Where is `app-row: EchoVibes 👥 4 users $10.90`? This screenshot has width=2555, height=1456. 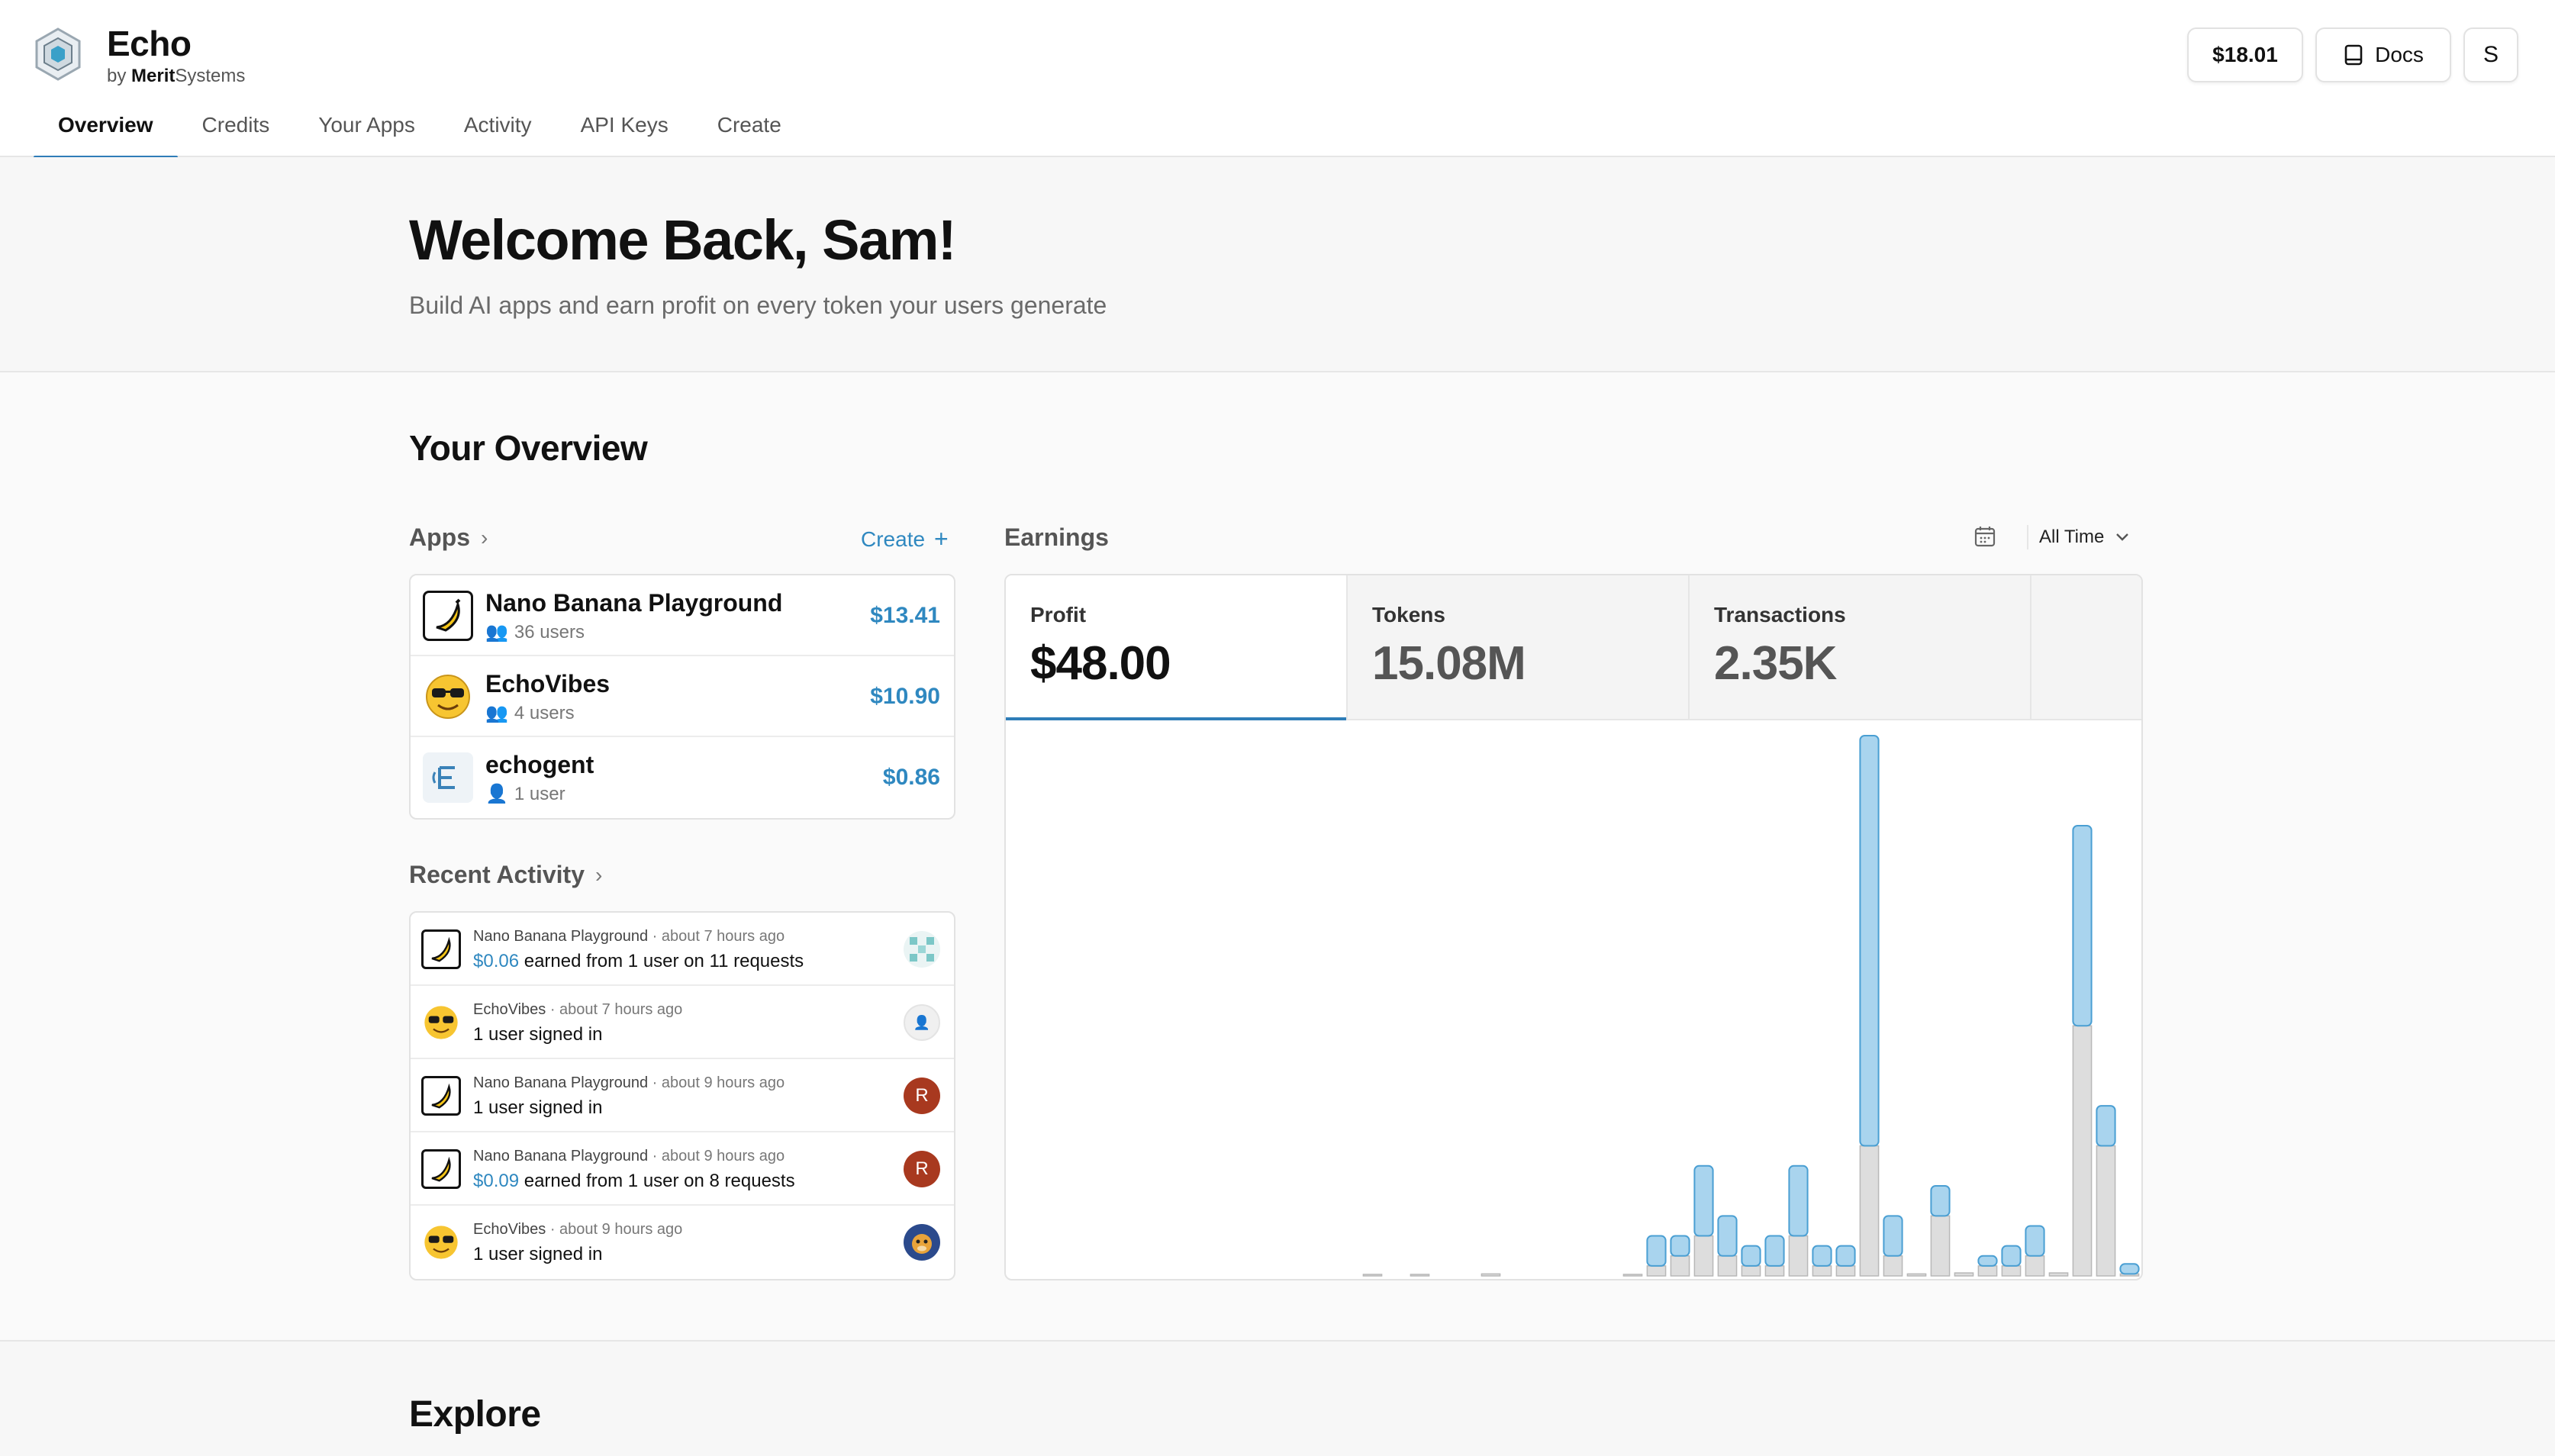 app-row: EchoVibes 👥 4 users $10.90 is located at coordinates (683, 696).